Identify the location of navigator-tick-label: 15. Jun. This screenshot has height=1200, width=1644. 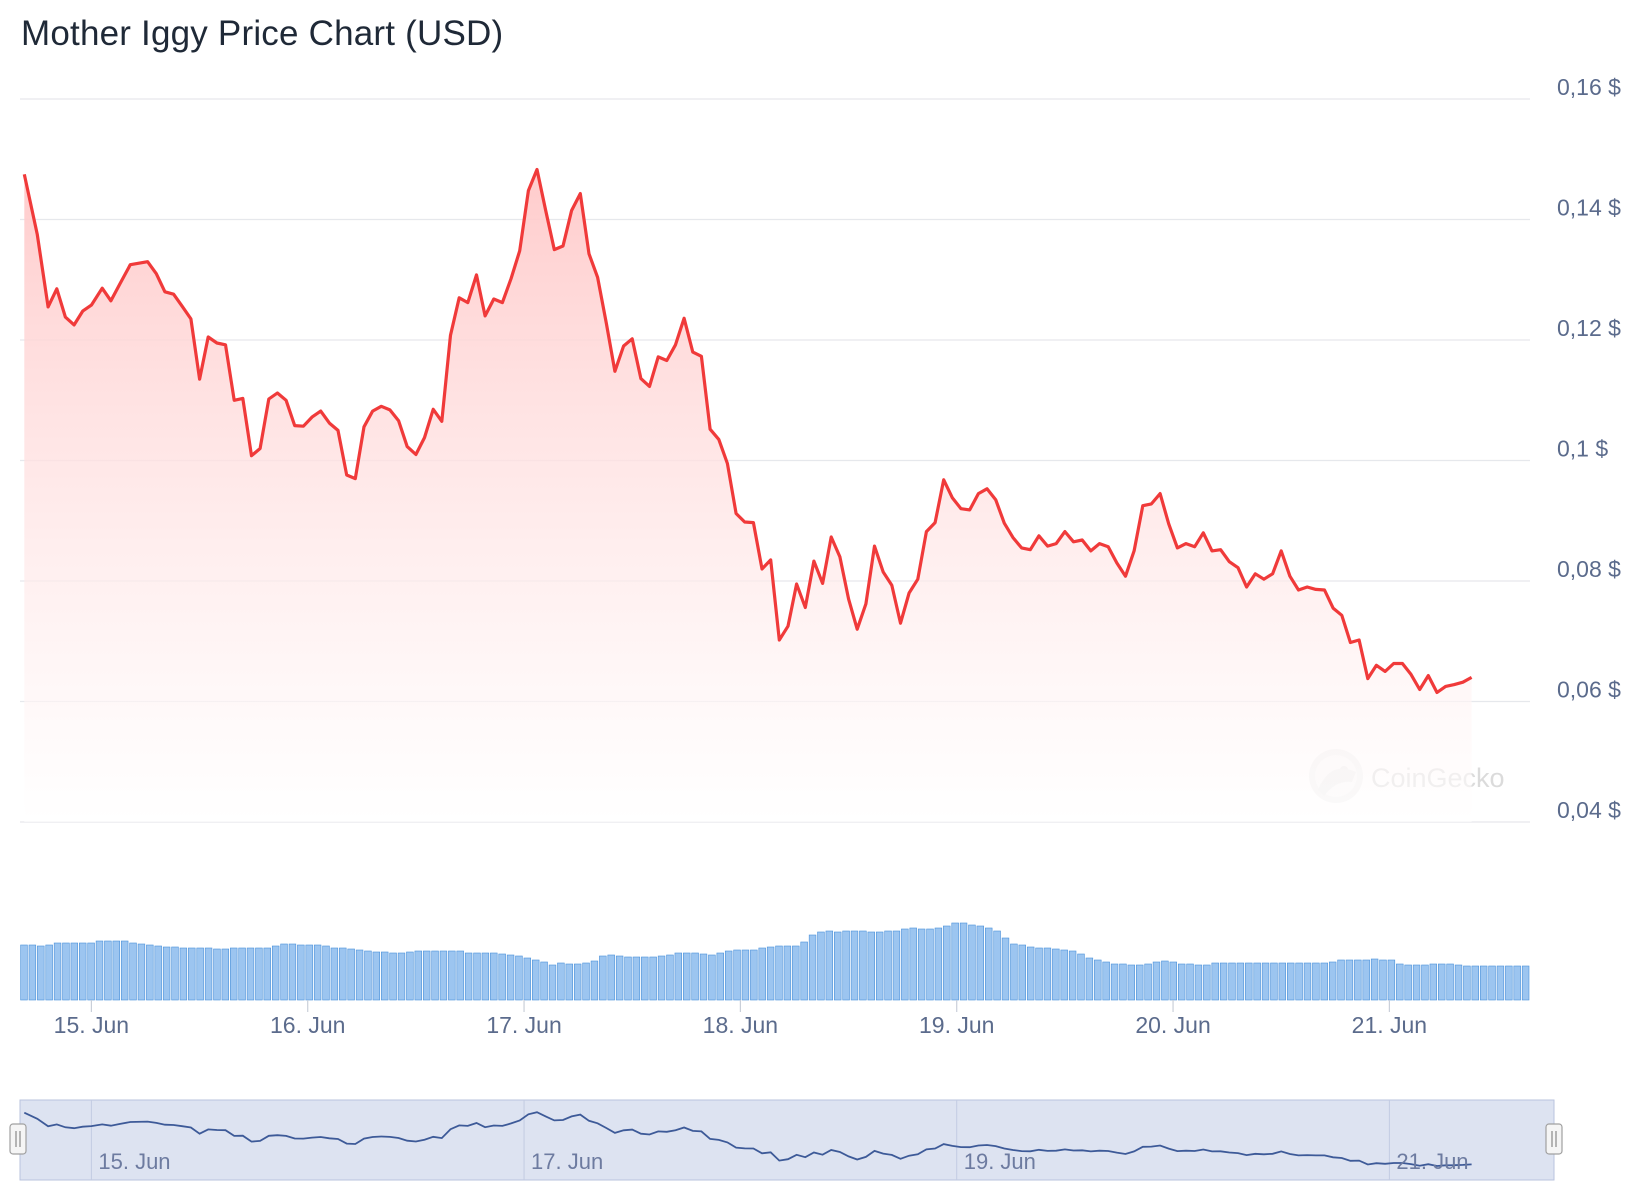
(134, 1161).